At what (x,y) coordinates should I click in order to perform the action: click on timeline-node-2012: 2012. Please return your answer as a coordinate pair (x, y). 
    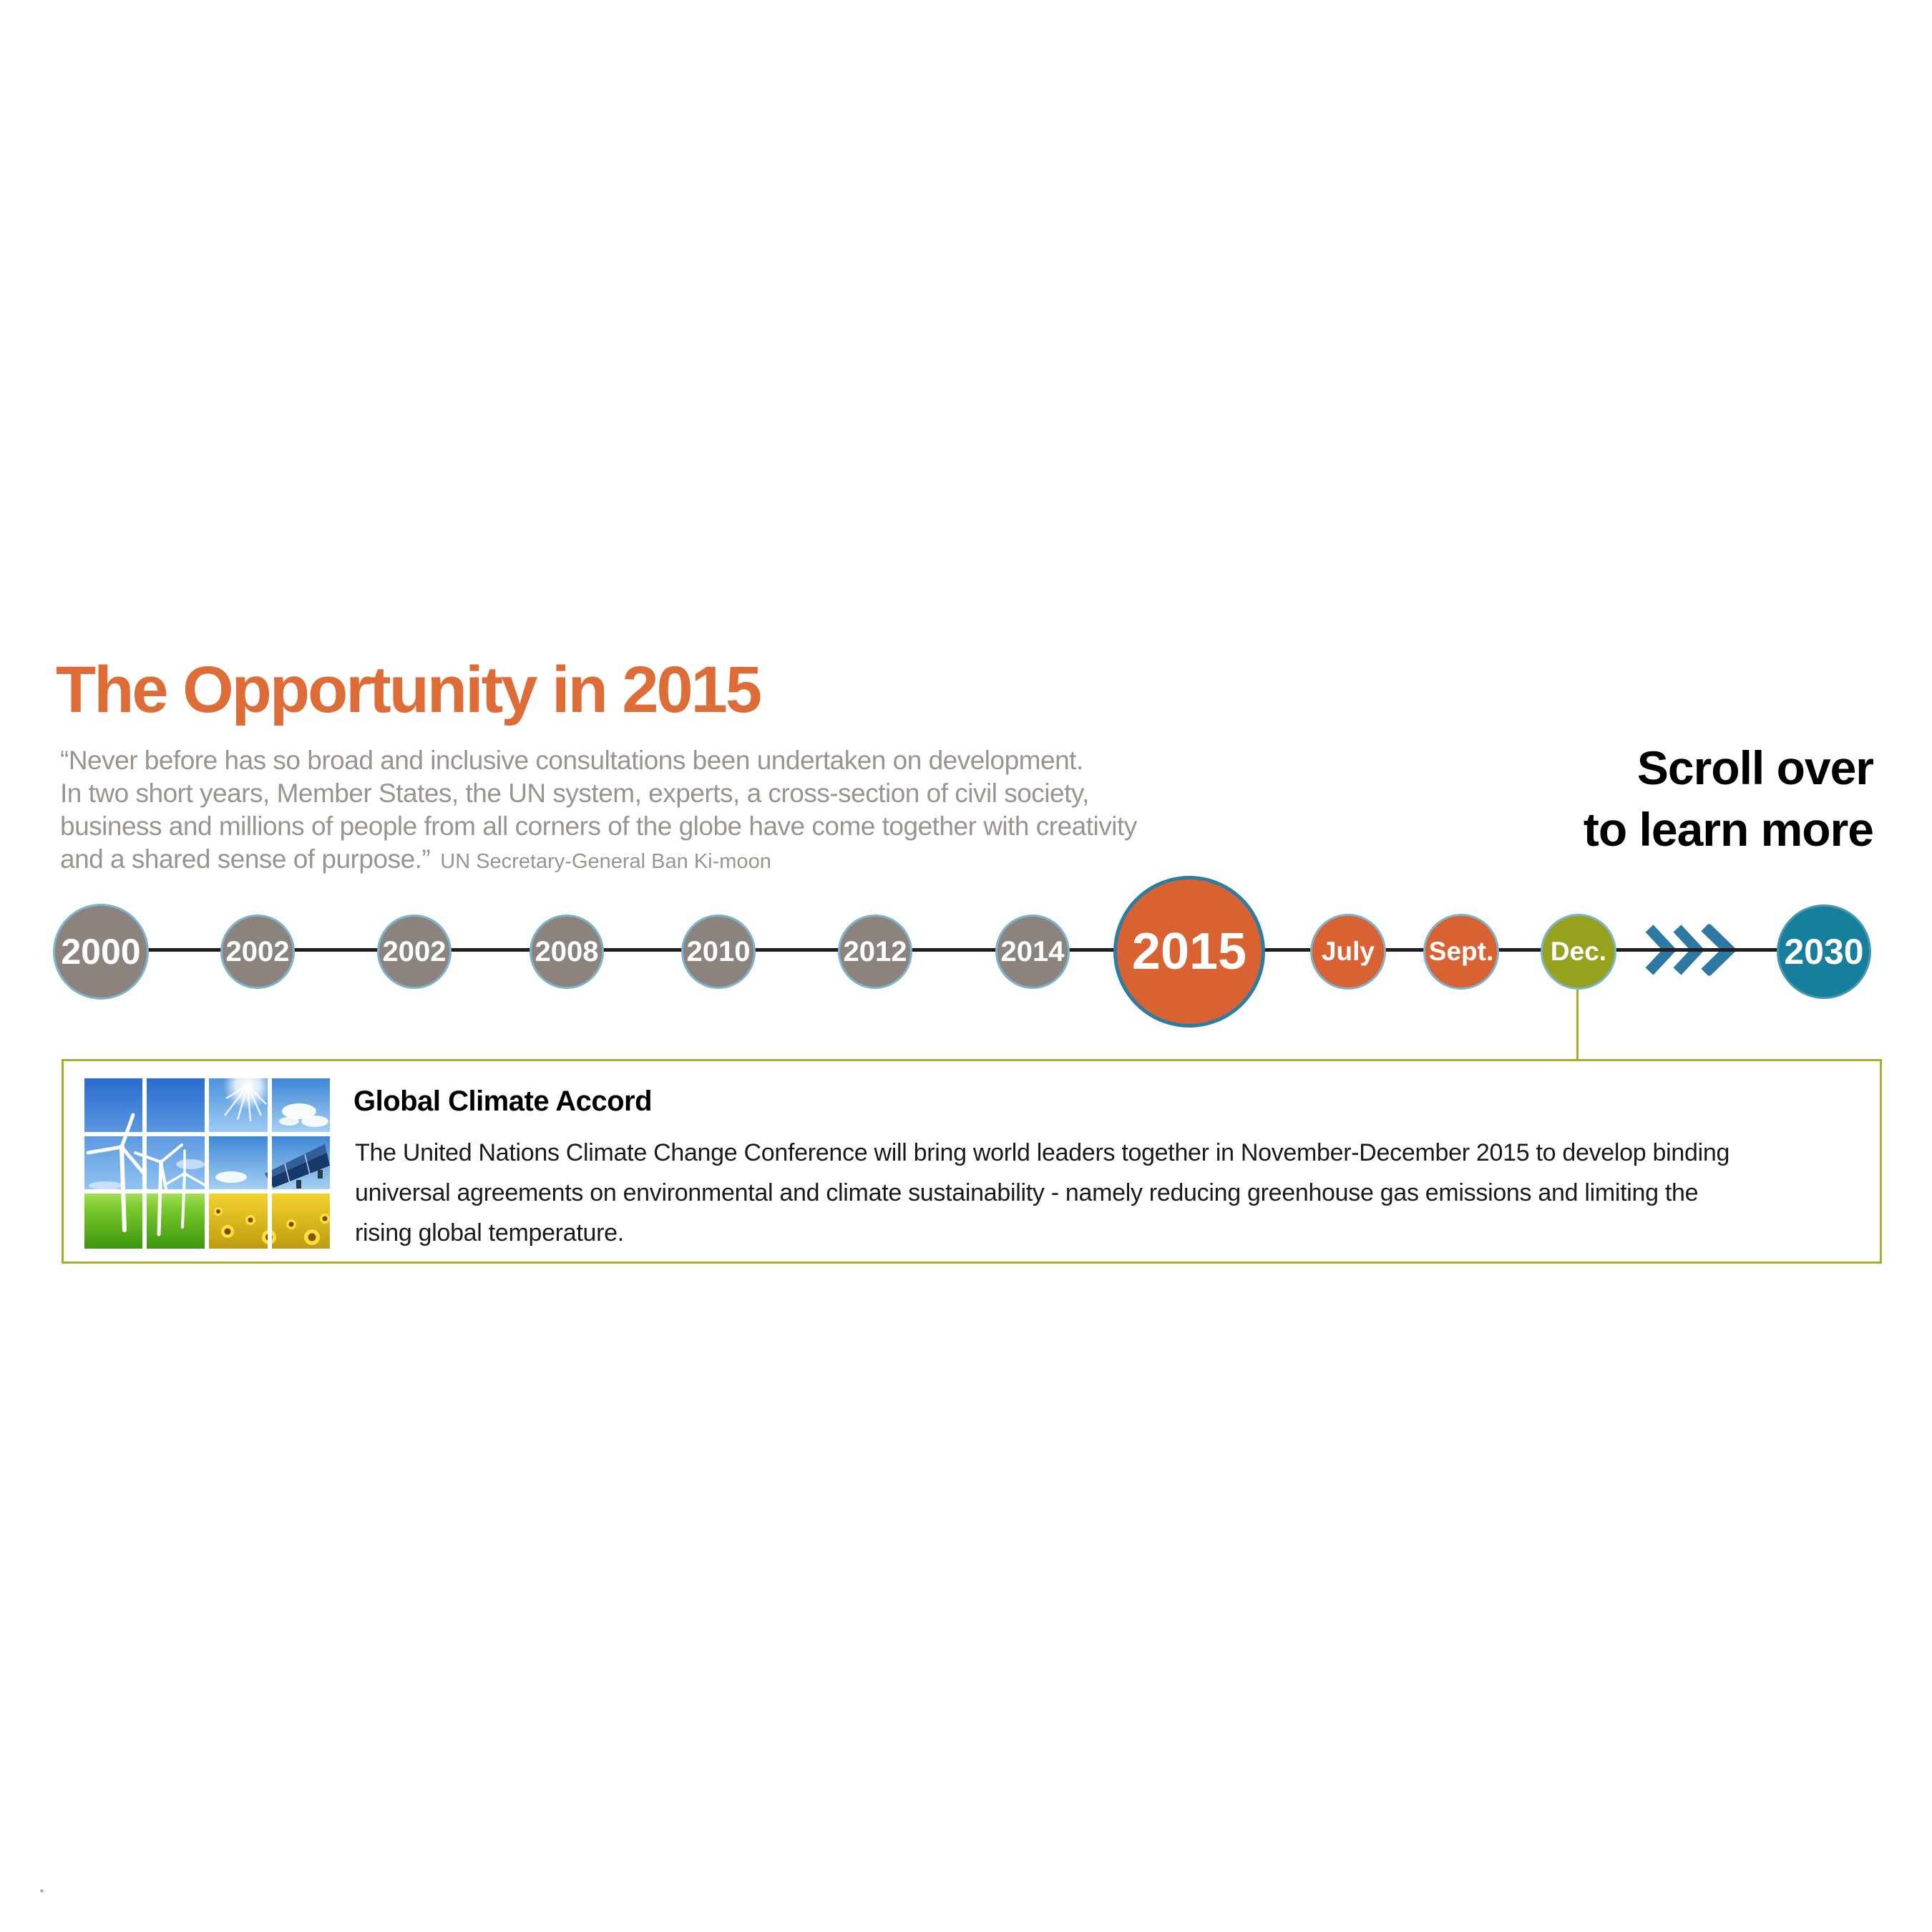
    Looking at the image, I should click on (875, 951).